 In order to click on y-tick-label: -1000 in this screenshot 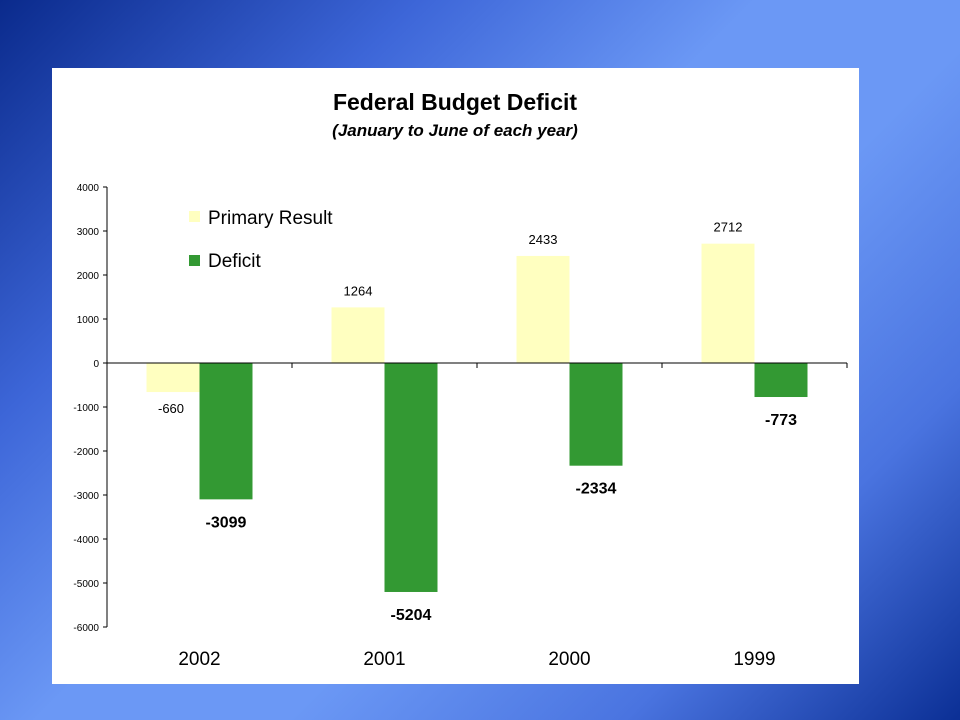, I will do `click(86, 408)`.